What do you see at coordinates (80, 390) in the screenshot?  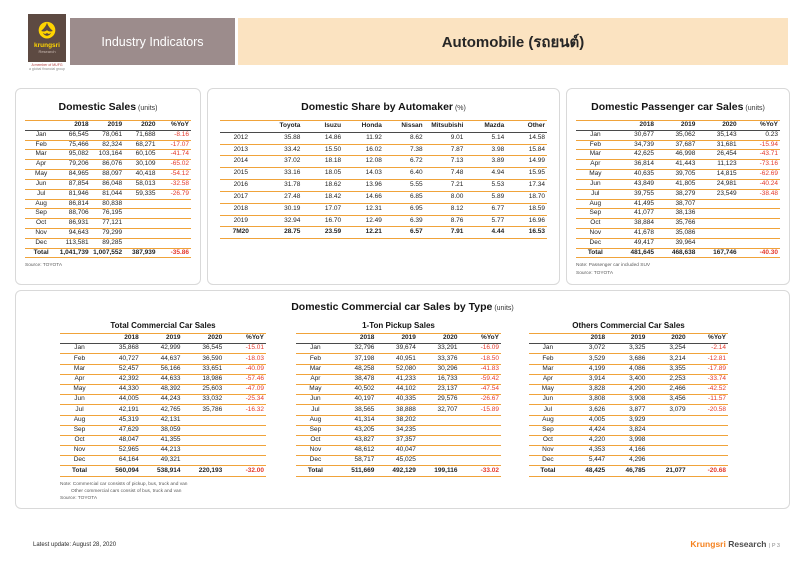 I see `row-label: May` at bounding box center [80, 390].